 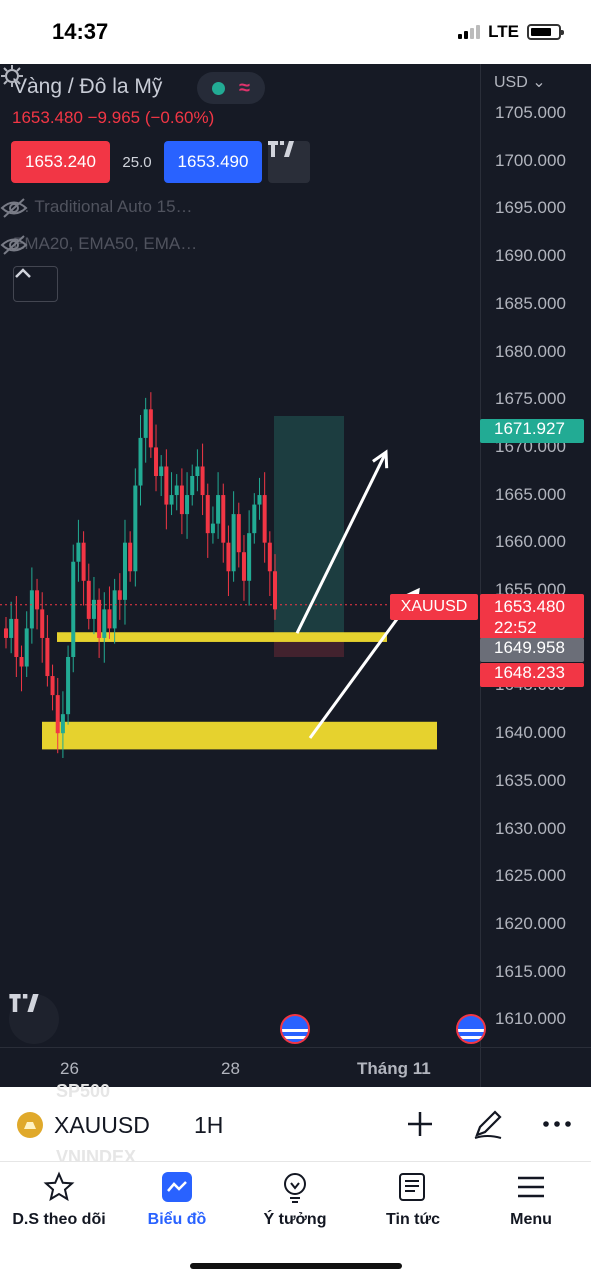 What do you see at coordinates (488, 1124) in the screenshot?
I see `drawing-pen-icon` at bounding box center [488, 1124].